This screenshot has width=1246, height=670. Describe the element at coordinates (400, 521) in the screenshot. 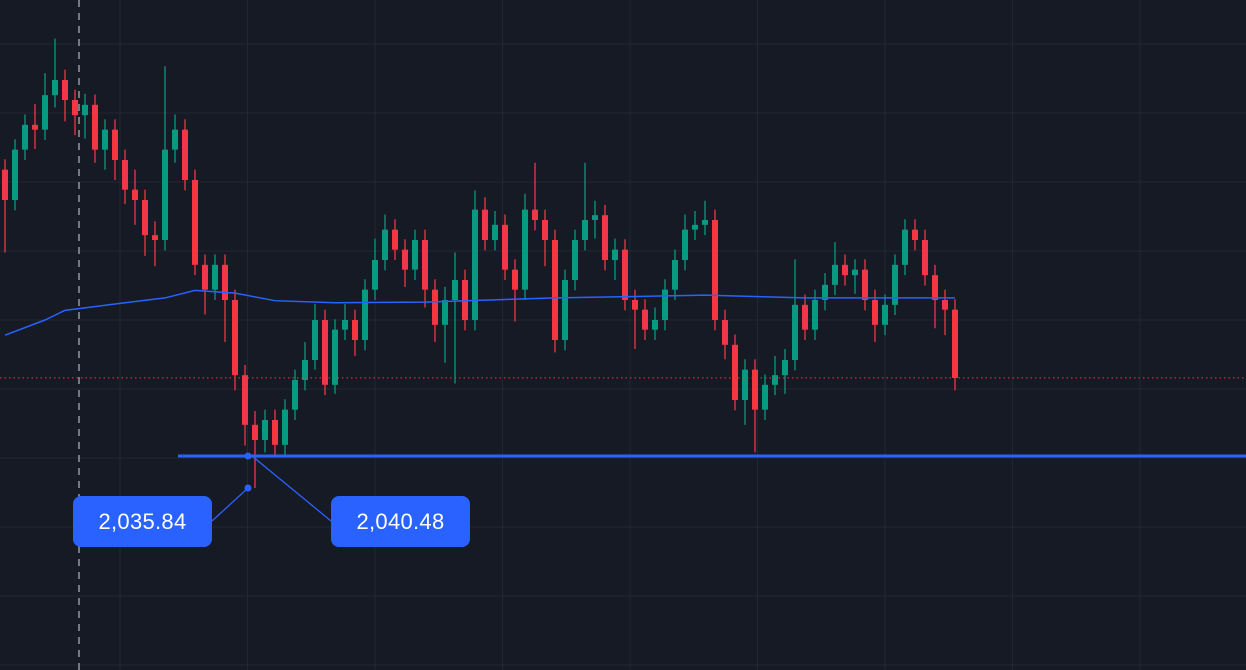

I see `line-price-label: 2,040.48` at that location.